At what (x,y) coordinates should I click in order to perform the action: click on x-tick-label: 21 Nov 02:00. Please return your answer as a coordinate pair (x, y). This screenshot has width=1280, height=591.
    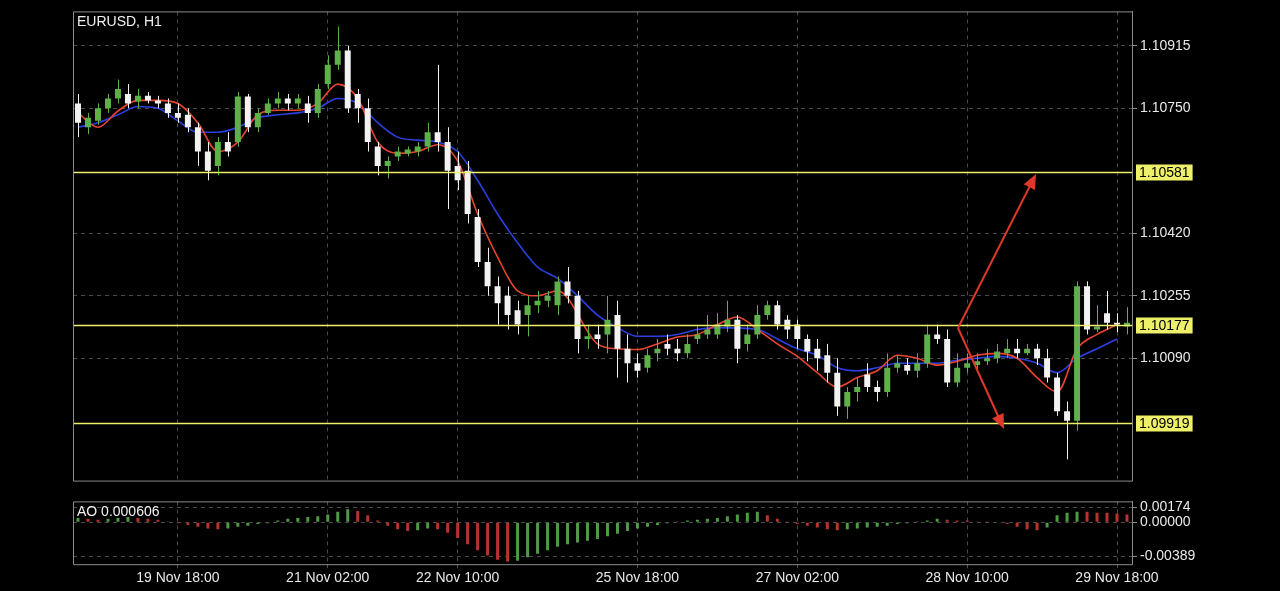
    Looking at the image, I should click on (328, 577).